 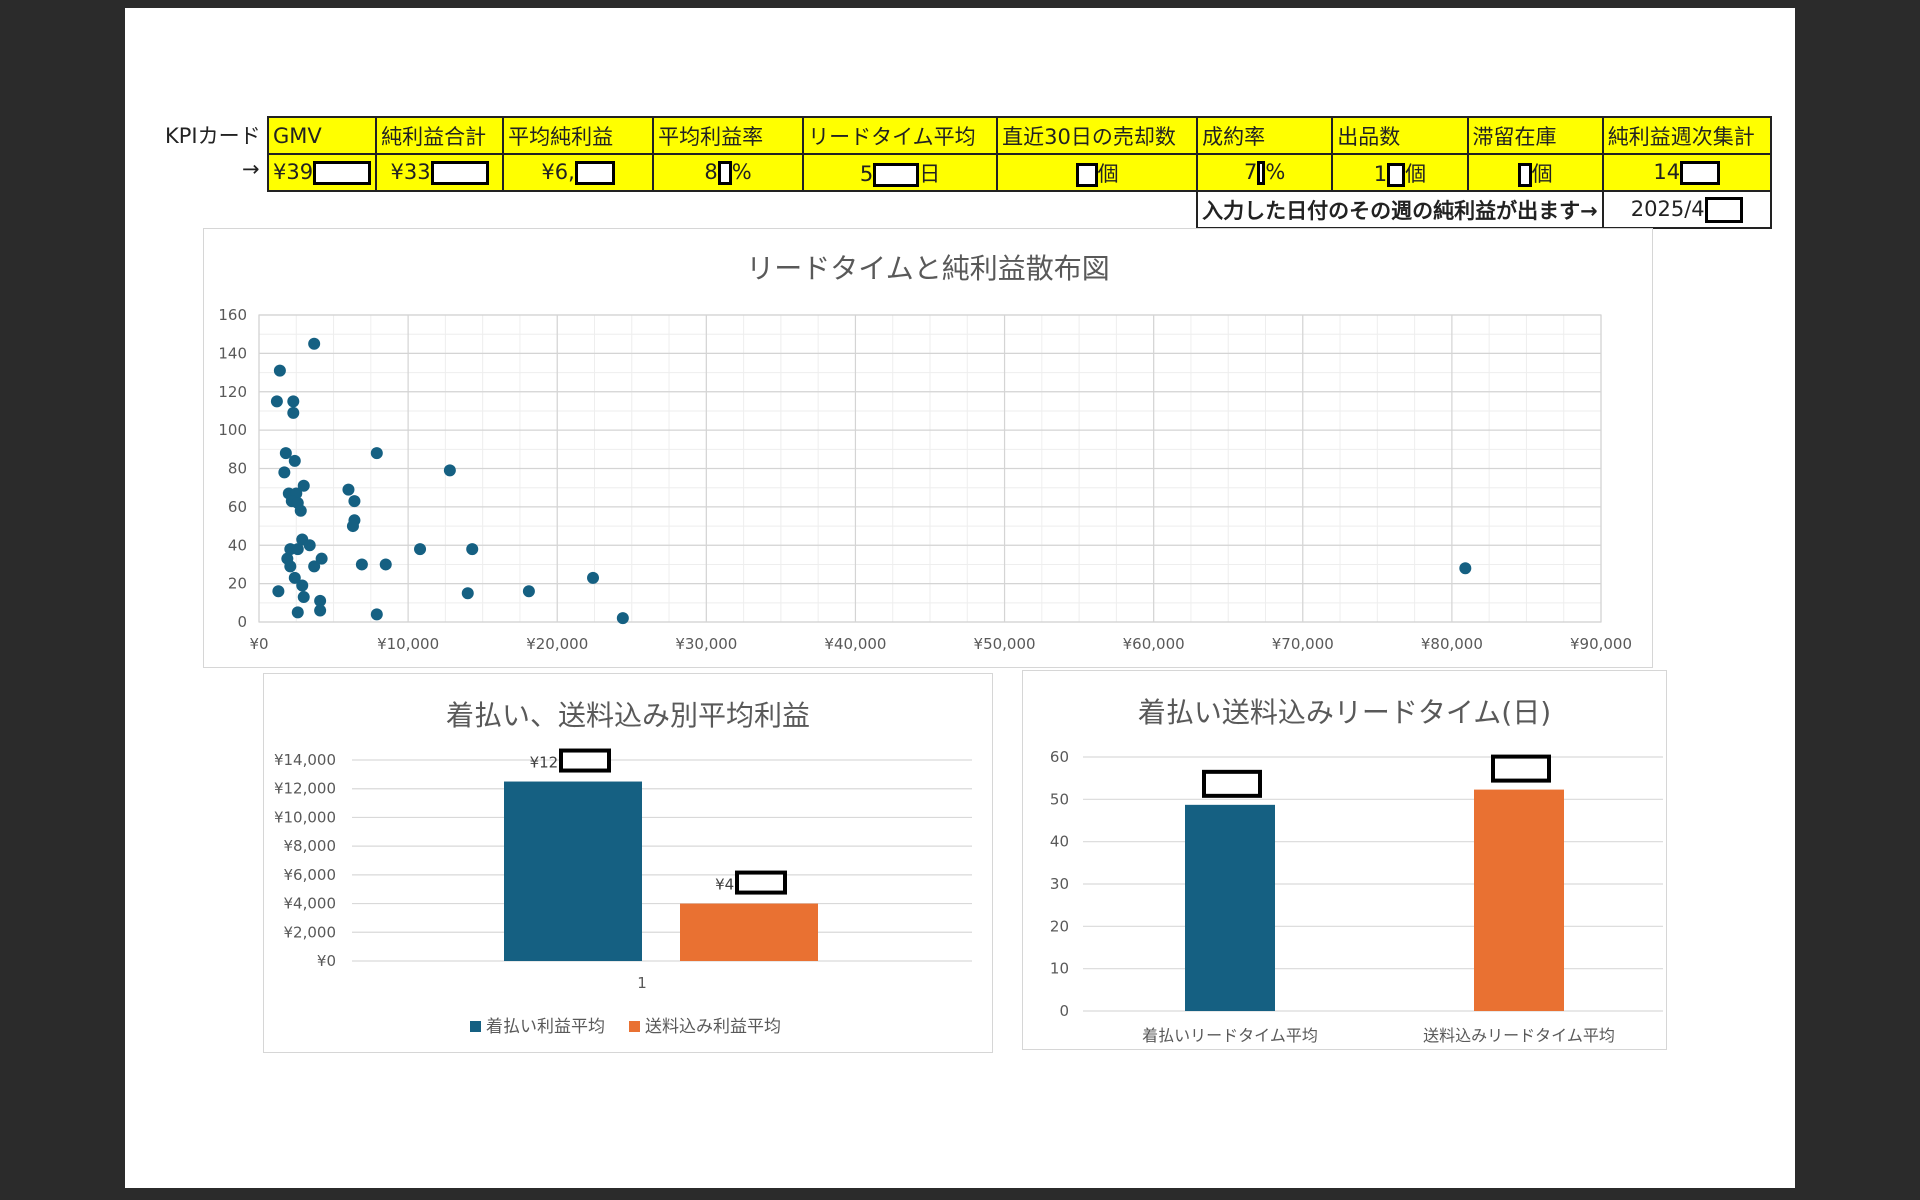 What do you see at coordinates (213, 136) in the screenshot?
I see `kpi-card-label: KPIカード` at bounding box center [213, 136].